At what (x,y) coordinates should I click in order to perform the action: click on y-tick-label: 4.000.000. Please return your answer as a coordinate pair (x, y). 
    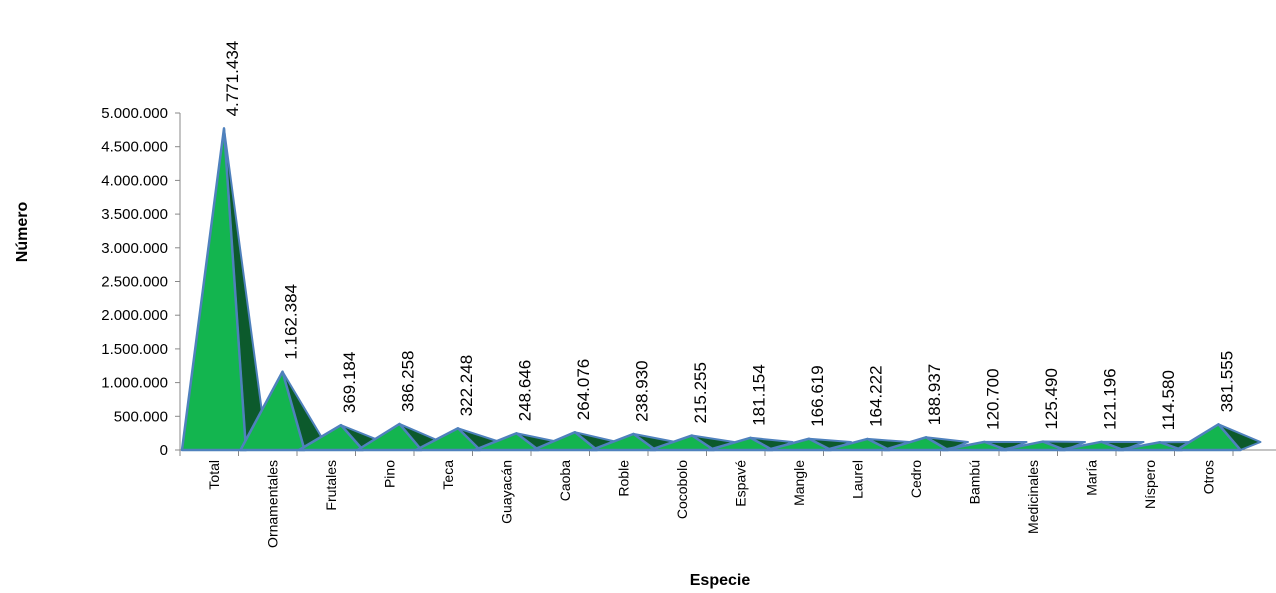
    Looking at the image, I should click on (134, 180).